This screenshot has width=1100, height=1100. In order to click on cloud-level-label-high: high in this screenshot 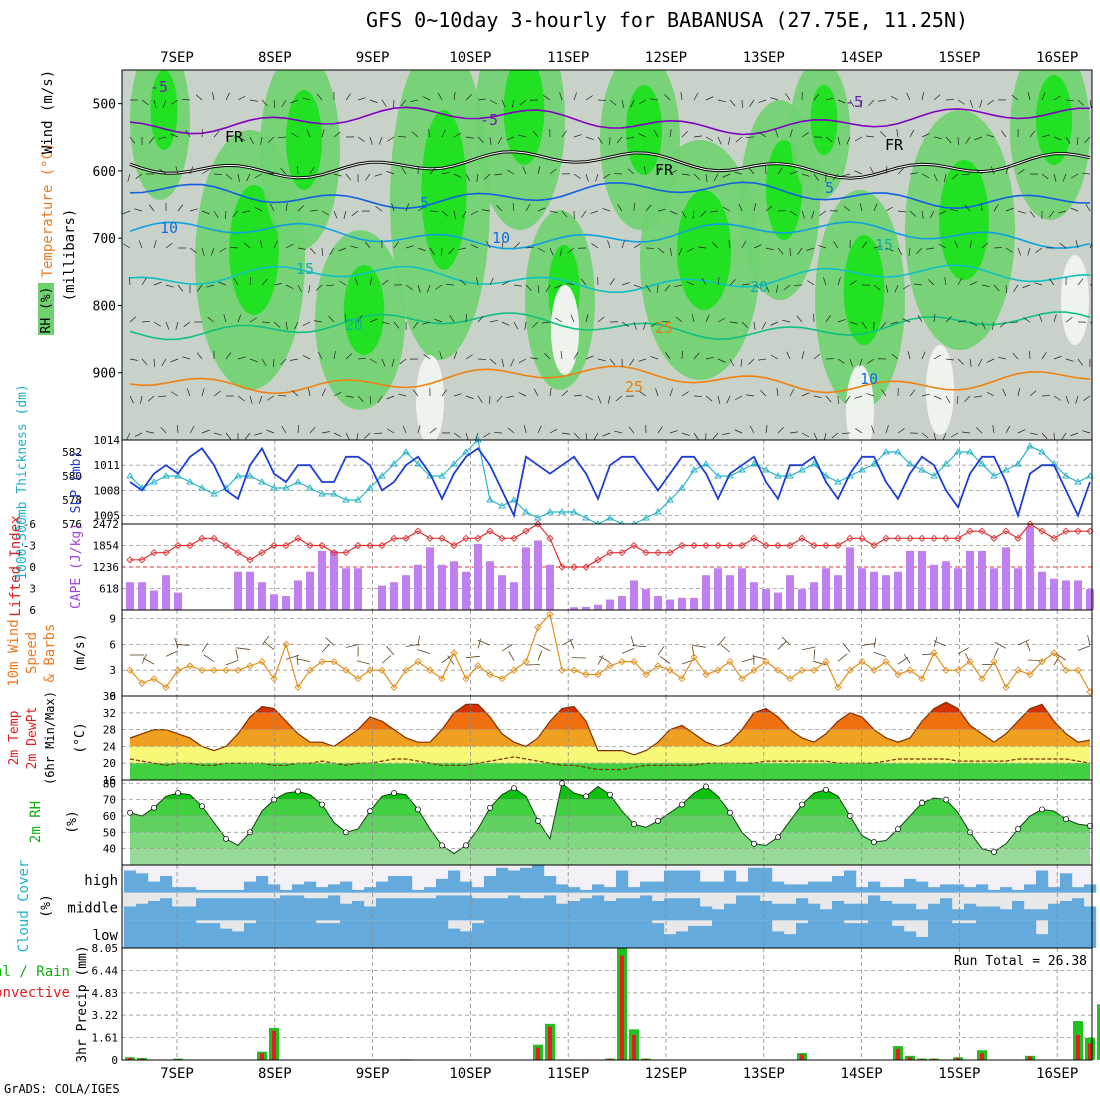, I will do `click(101, 881)`.